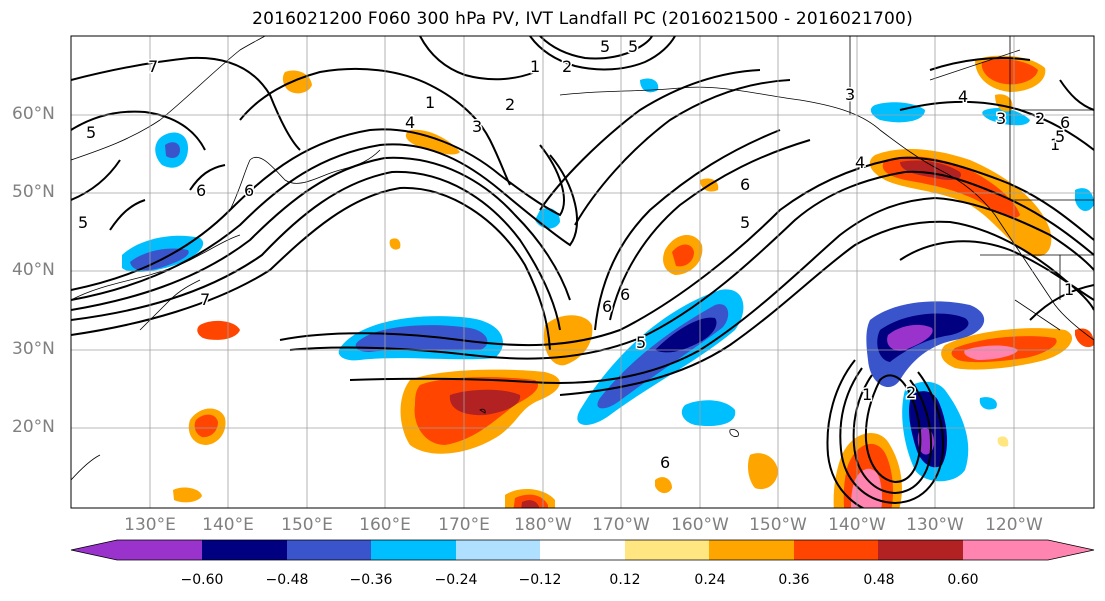 The height and width of the screenshot is (601, 1105). Describe the element at coordinates (963, 580) in the screenshot. I see `colorbar-label: 0.60` at that location.